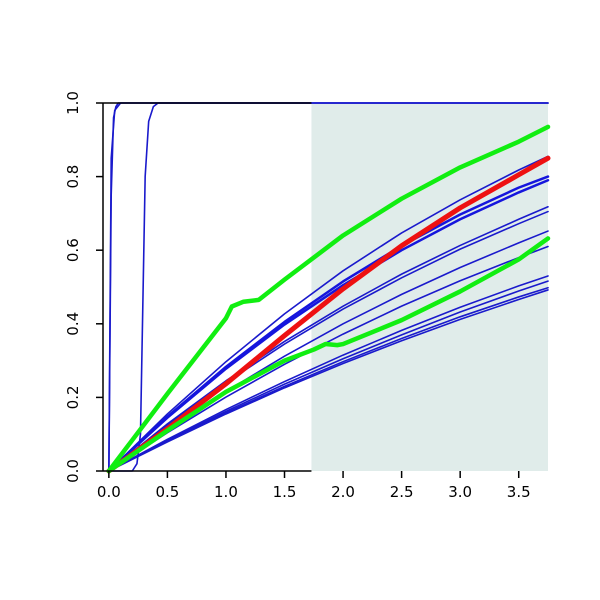  I want to click on x-tick-label: 1.0, so click(226, 492).